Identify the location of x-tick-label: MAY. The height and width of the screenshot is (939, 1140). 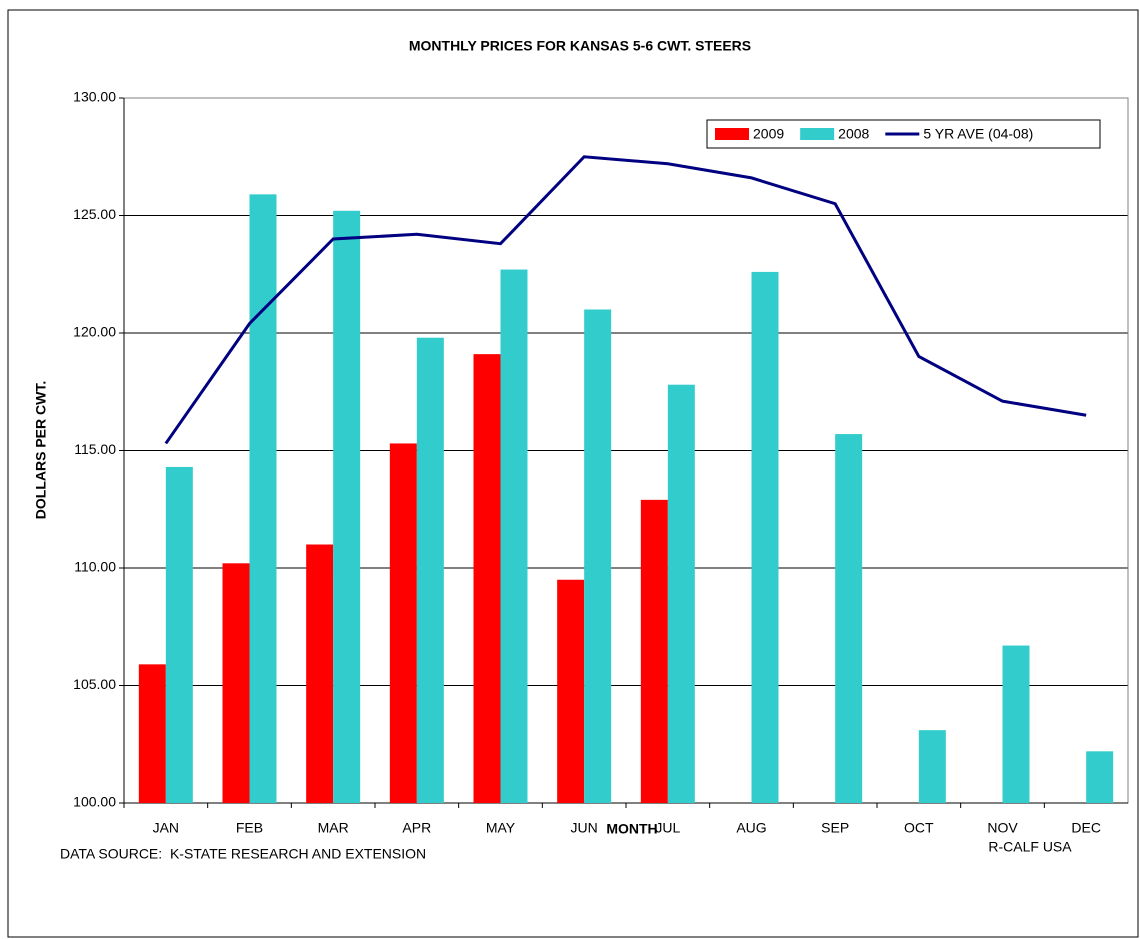
(501, 828).